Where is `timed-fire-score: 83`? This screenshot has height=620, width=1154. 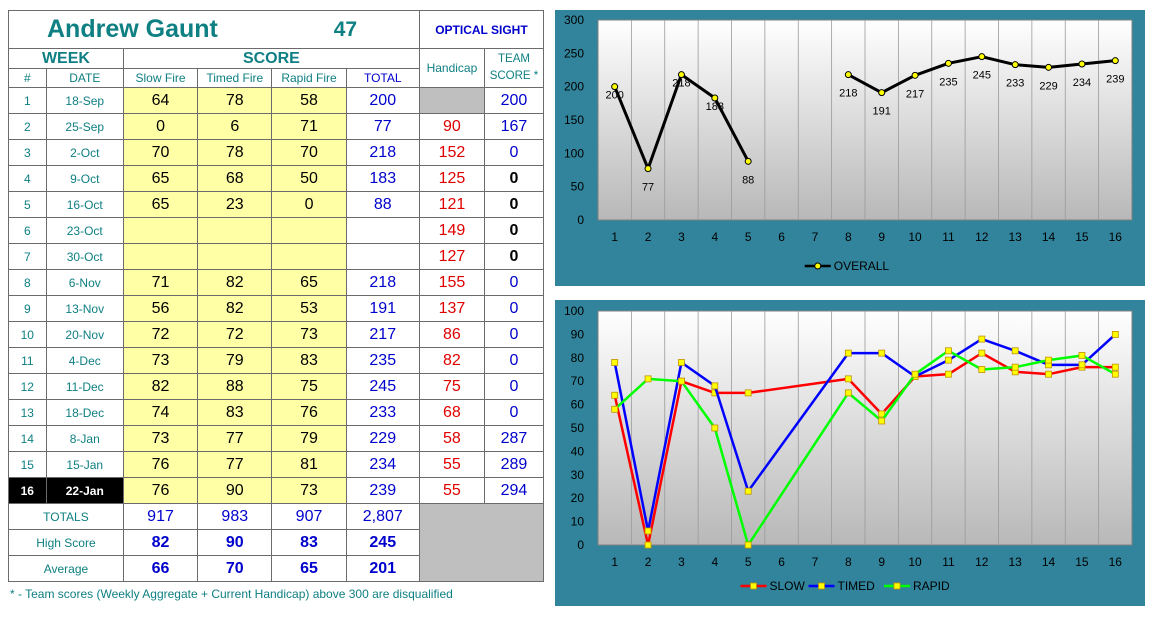
timed-fire-score: 83 is located at coordinates (235, 412).